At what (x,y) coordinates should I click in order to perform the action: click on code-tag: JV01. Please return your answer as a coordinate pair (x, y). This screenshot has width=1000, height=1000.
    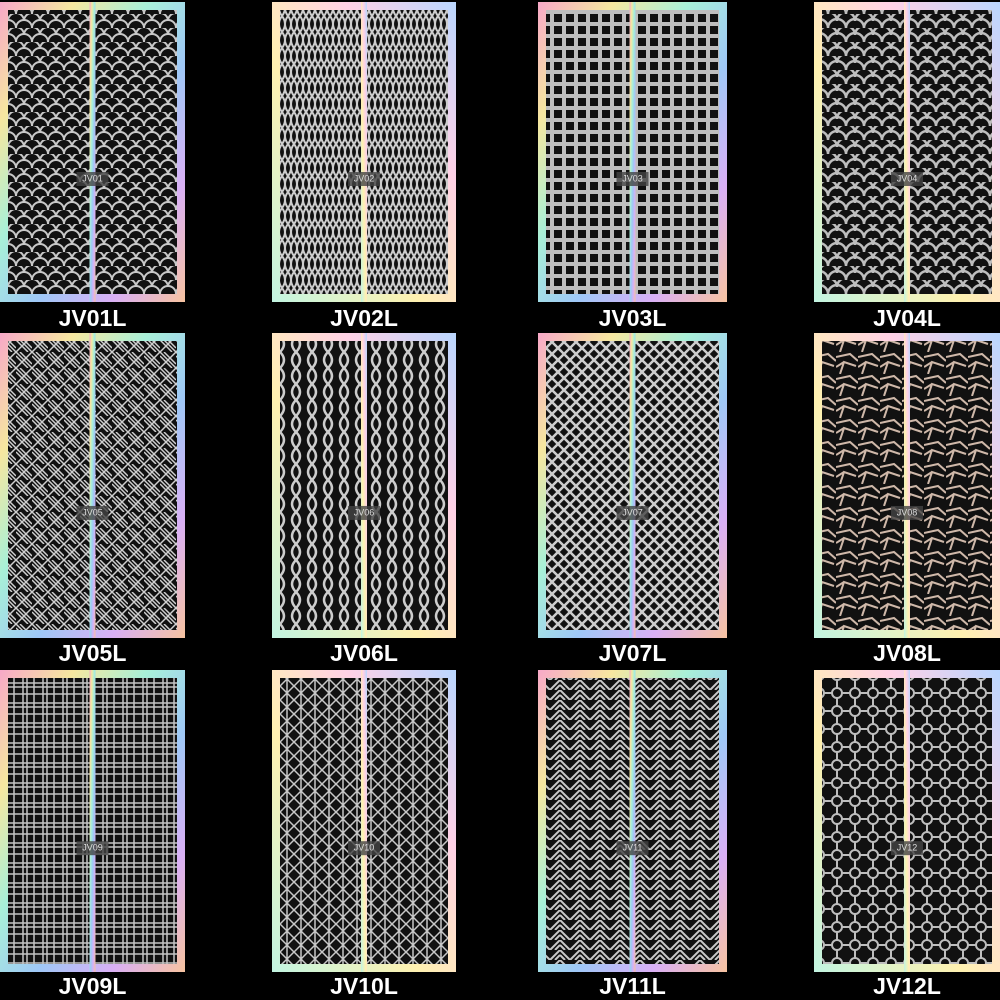
    Looking at the image, I should click on (92, 178).